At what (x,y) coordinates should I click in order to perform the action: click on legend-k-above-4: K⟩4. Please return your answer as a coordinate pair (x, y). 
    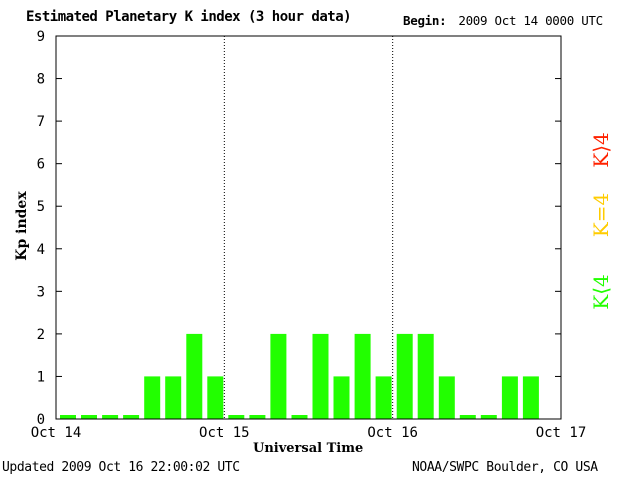
    Looking at the image, I should click on (601, 150).